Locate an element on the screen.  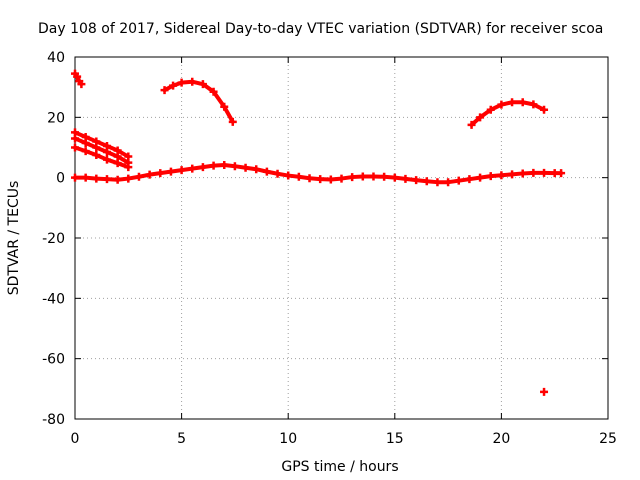
y-tick-label: -60 is located at coordinates (53, 360).